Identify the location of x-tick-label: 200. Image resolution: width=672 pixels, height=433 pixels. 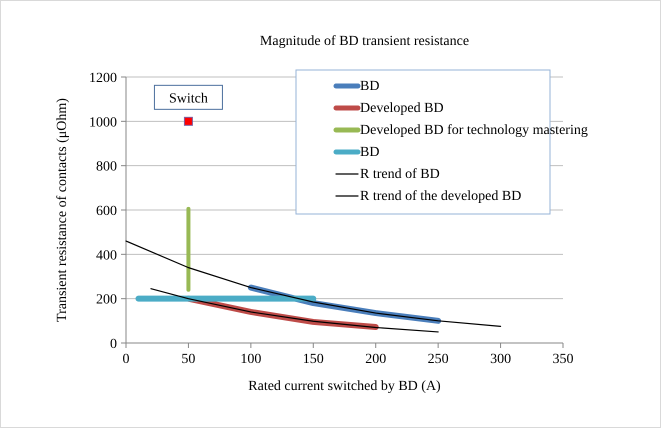
(375, 359).